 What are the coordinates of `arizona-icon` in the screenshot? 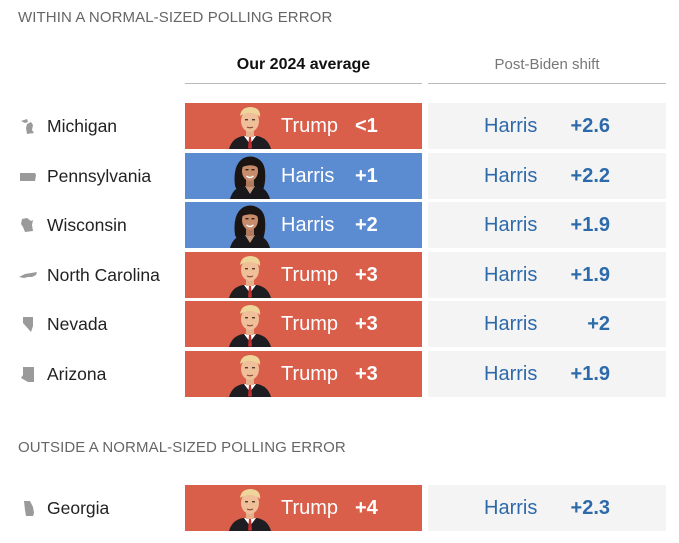 It's located at (28, 374).